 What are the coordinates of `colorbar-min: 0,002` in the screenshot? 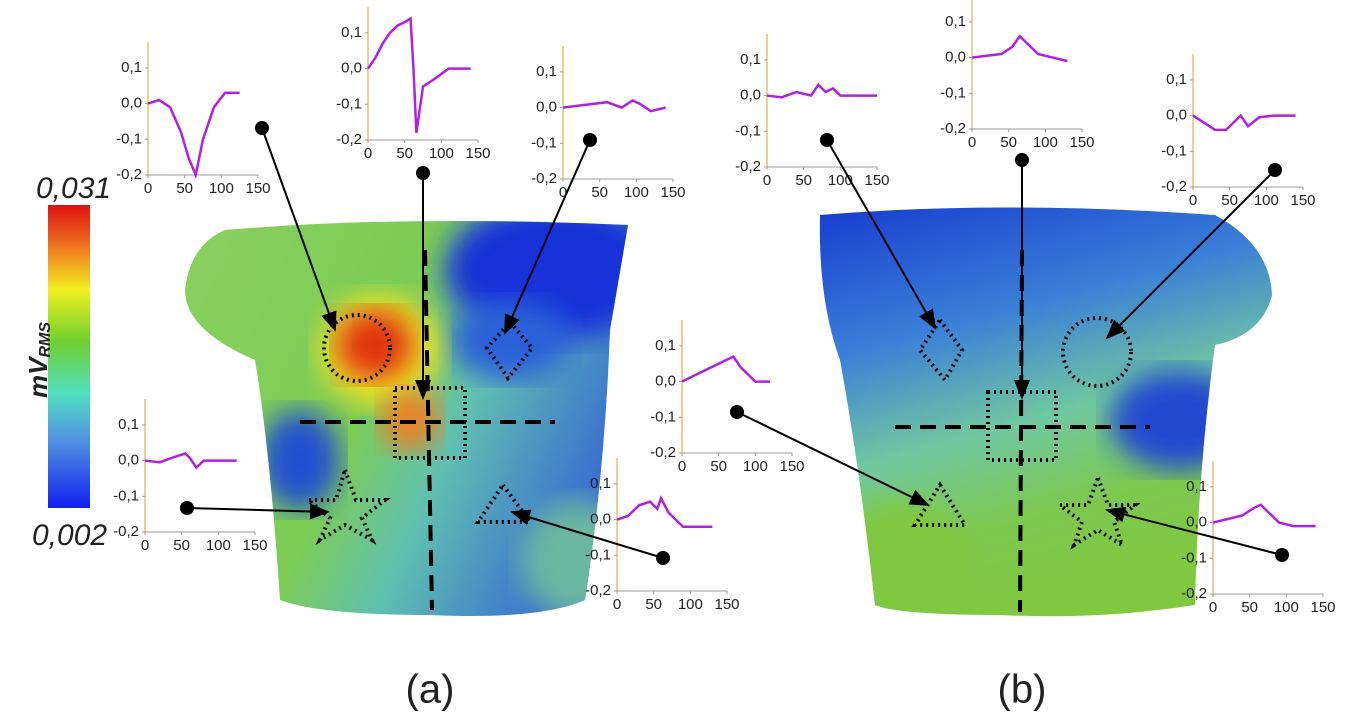 It's located at (69, 535).